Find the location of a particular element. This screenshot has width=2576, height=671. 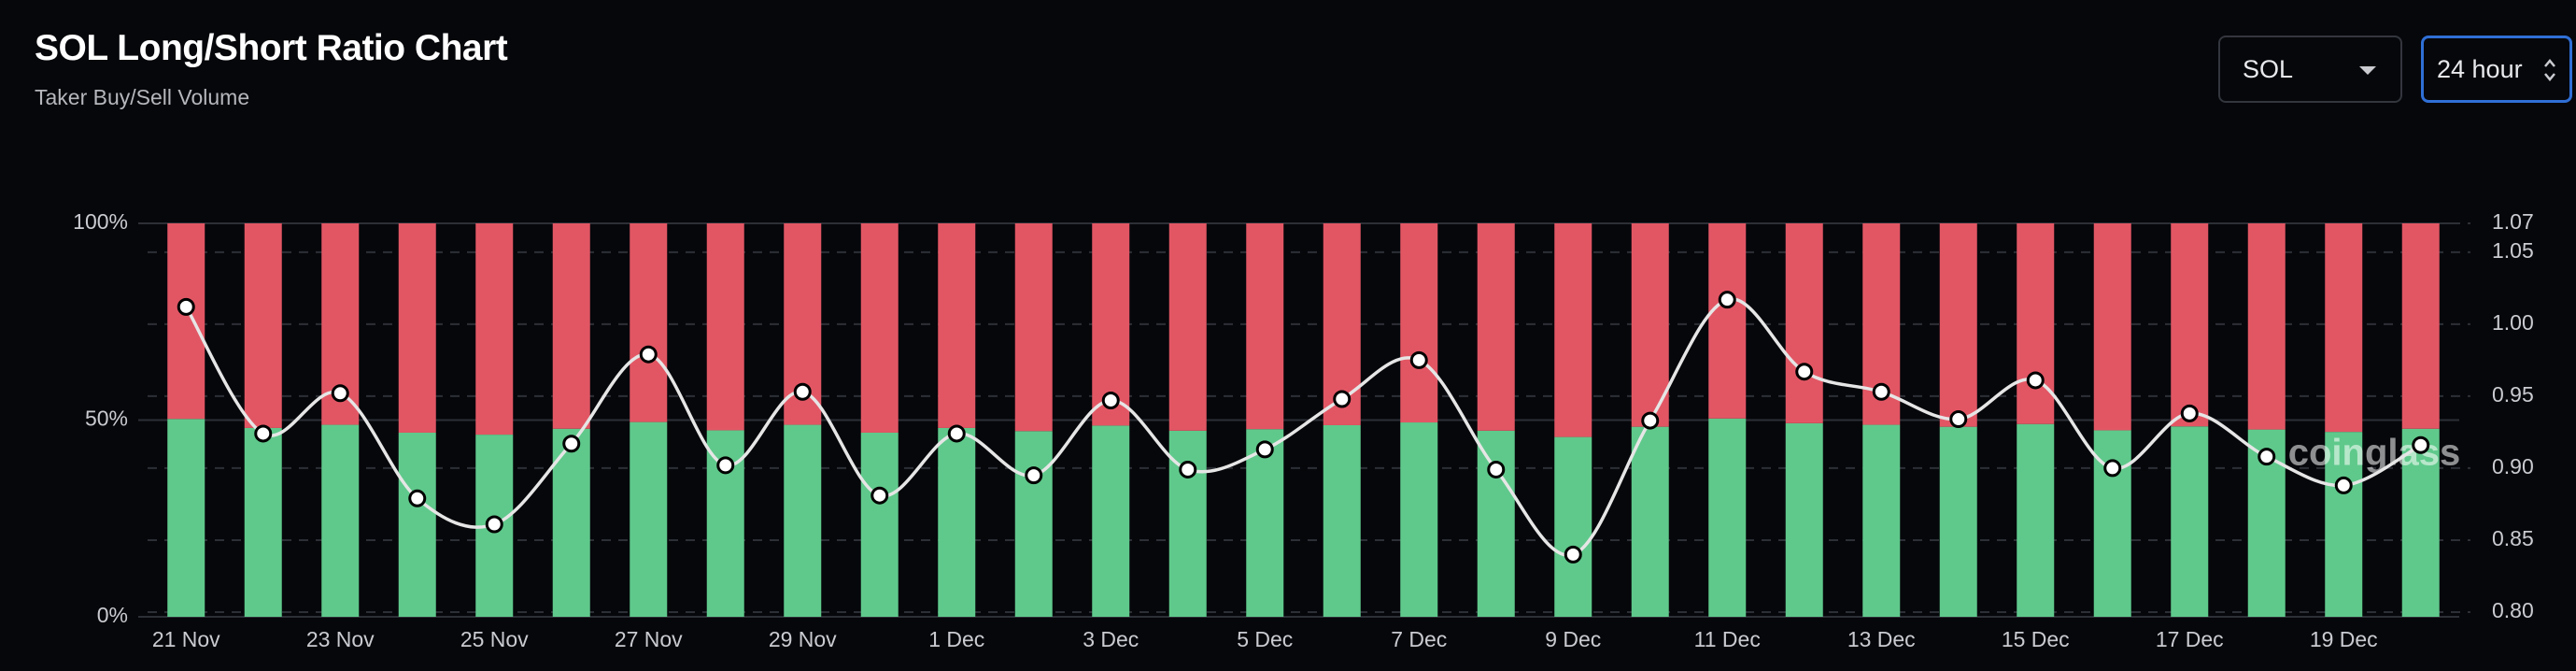

y2-tick-label: 0.95 is located at coordinates (2513, 394).